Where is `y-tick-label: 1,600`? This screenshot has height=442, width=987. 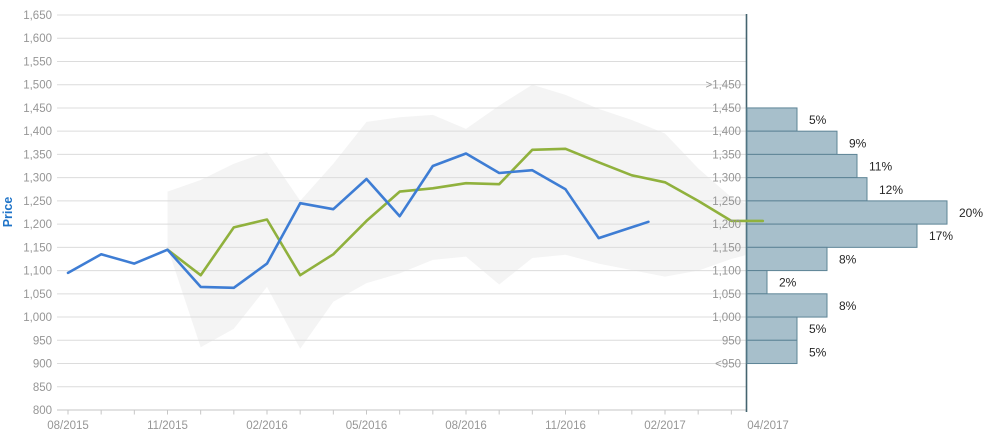
y-tick-label: 1,600 is located at coordinates (37, 39).